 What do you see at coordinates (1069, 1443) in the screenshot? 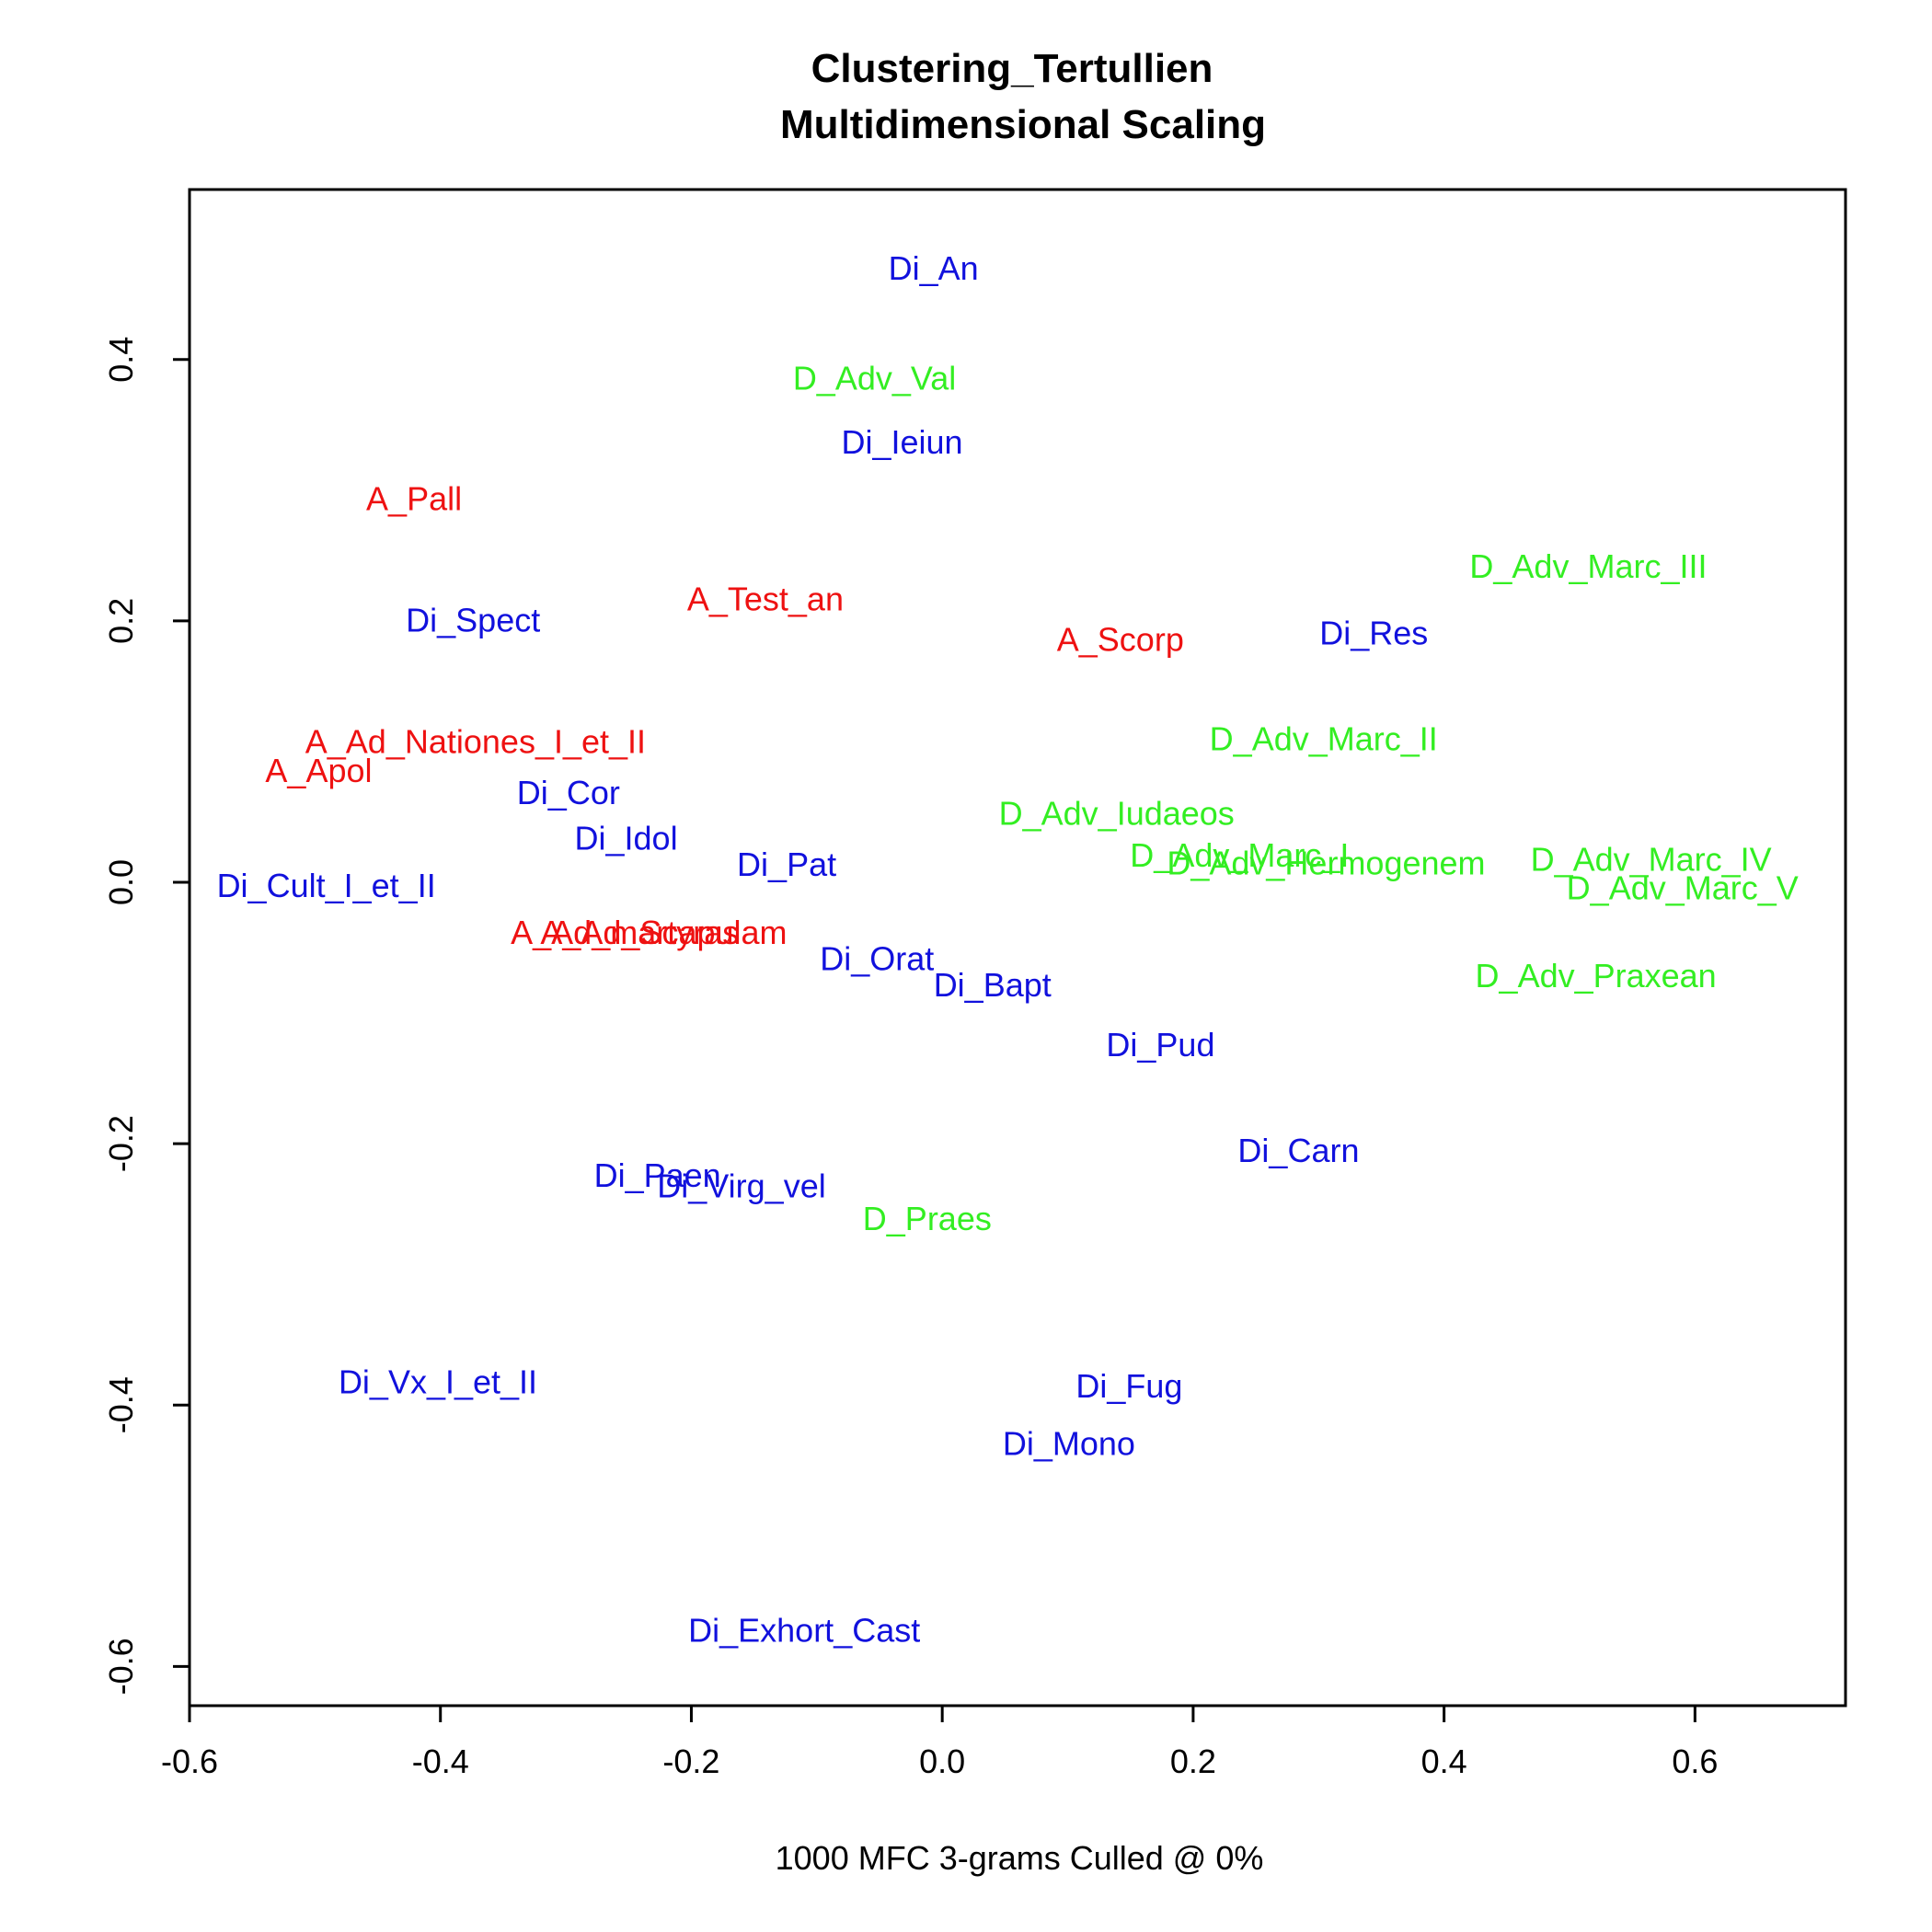
I see `point-label: Di_Mono` at bounding box center [1069, 1443].